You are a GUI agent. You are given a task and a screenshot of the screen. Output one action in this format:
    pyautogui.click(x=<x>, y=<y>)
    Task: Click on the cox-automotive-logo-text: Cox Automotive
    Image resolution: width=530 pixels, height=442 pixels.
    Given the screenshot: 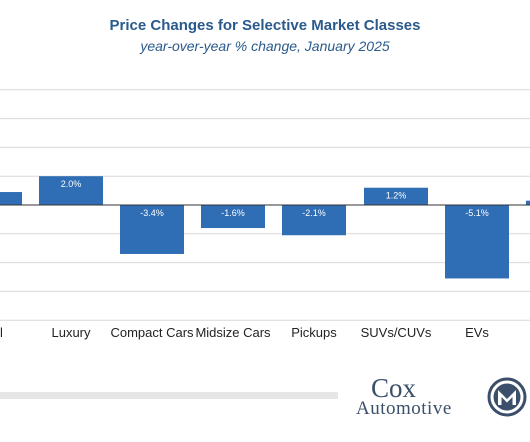 What is the action you would take?
    pyautogui.click(x=404, y=396)
    